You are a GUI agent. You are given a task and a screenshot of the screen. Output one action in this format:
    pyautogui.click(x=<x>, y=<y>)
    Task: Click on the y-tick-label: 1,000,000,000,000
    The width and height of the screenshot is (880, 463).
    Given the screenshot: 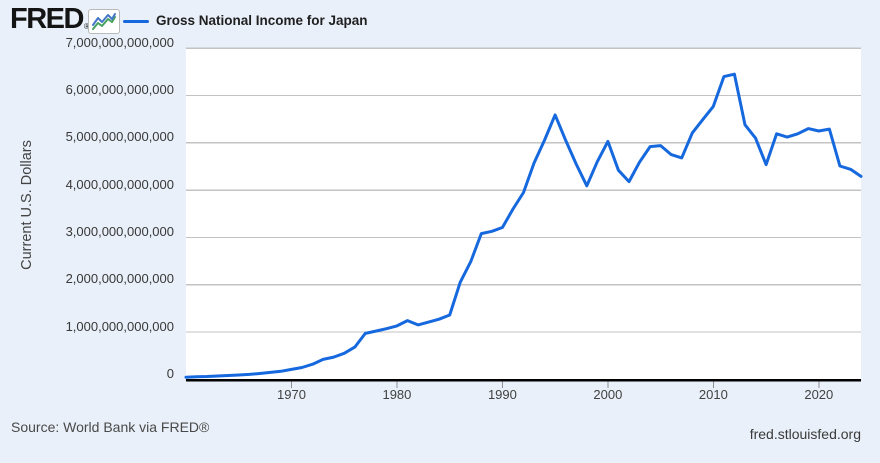 What is the action you would take?
    pyautogui.click(x=119, y=326)
    